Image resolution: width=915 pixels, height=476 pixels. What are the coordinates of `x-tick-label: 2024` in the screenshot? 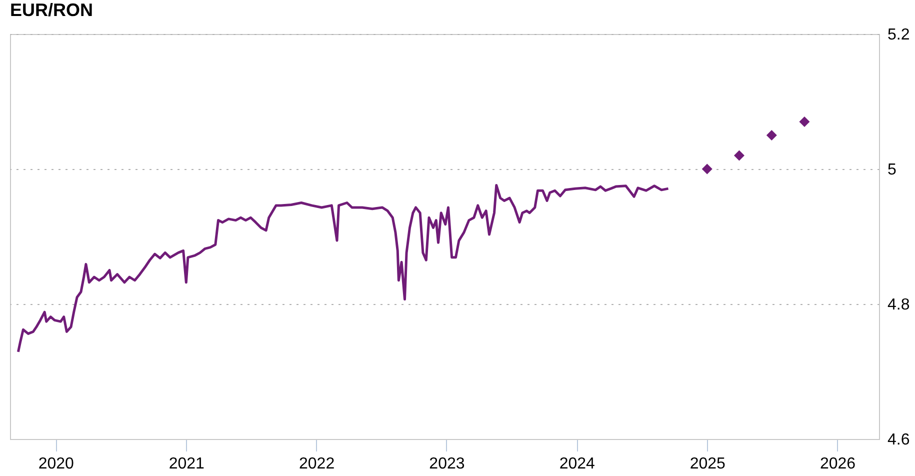 It's located at (577, 464).